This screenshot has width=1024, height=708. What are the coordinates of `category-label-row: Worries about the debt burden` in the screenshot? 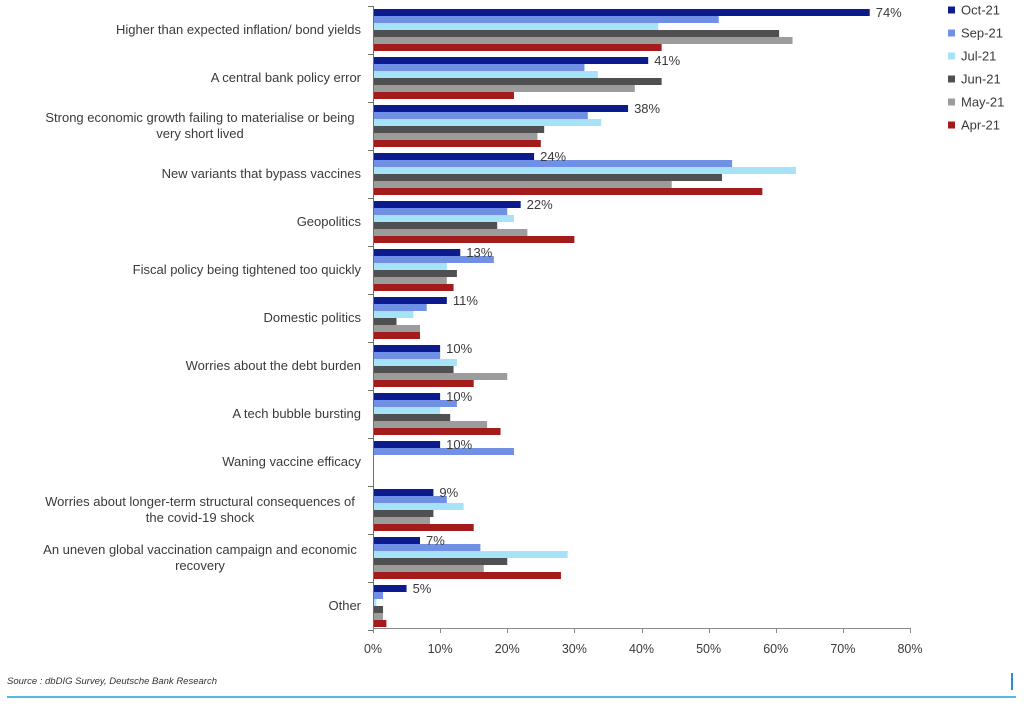 It's located at (180, 366).